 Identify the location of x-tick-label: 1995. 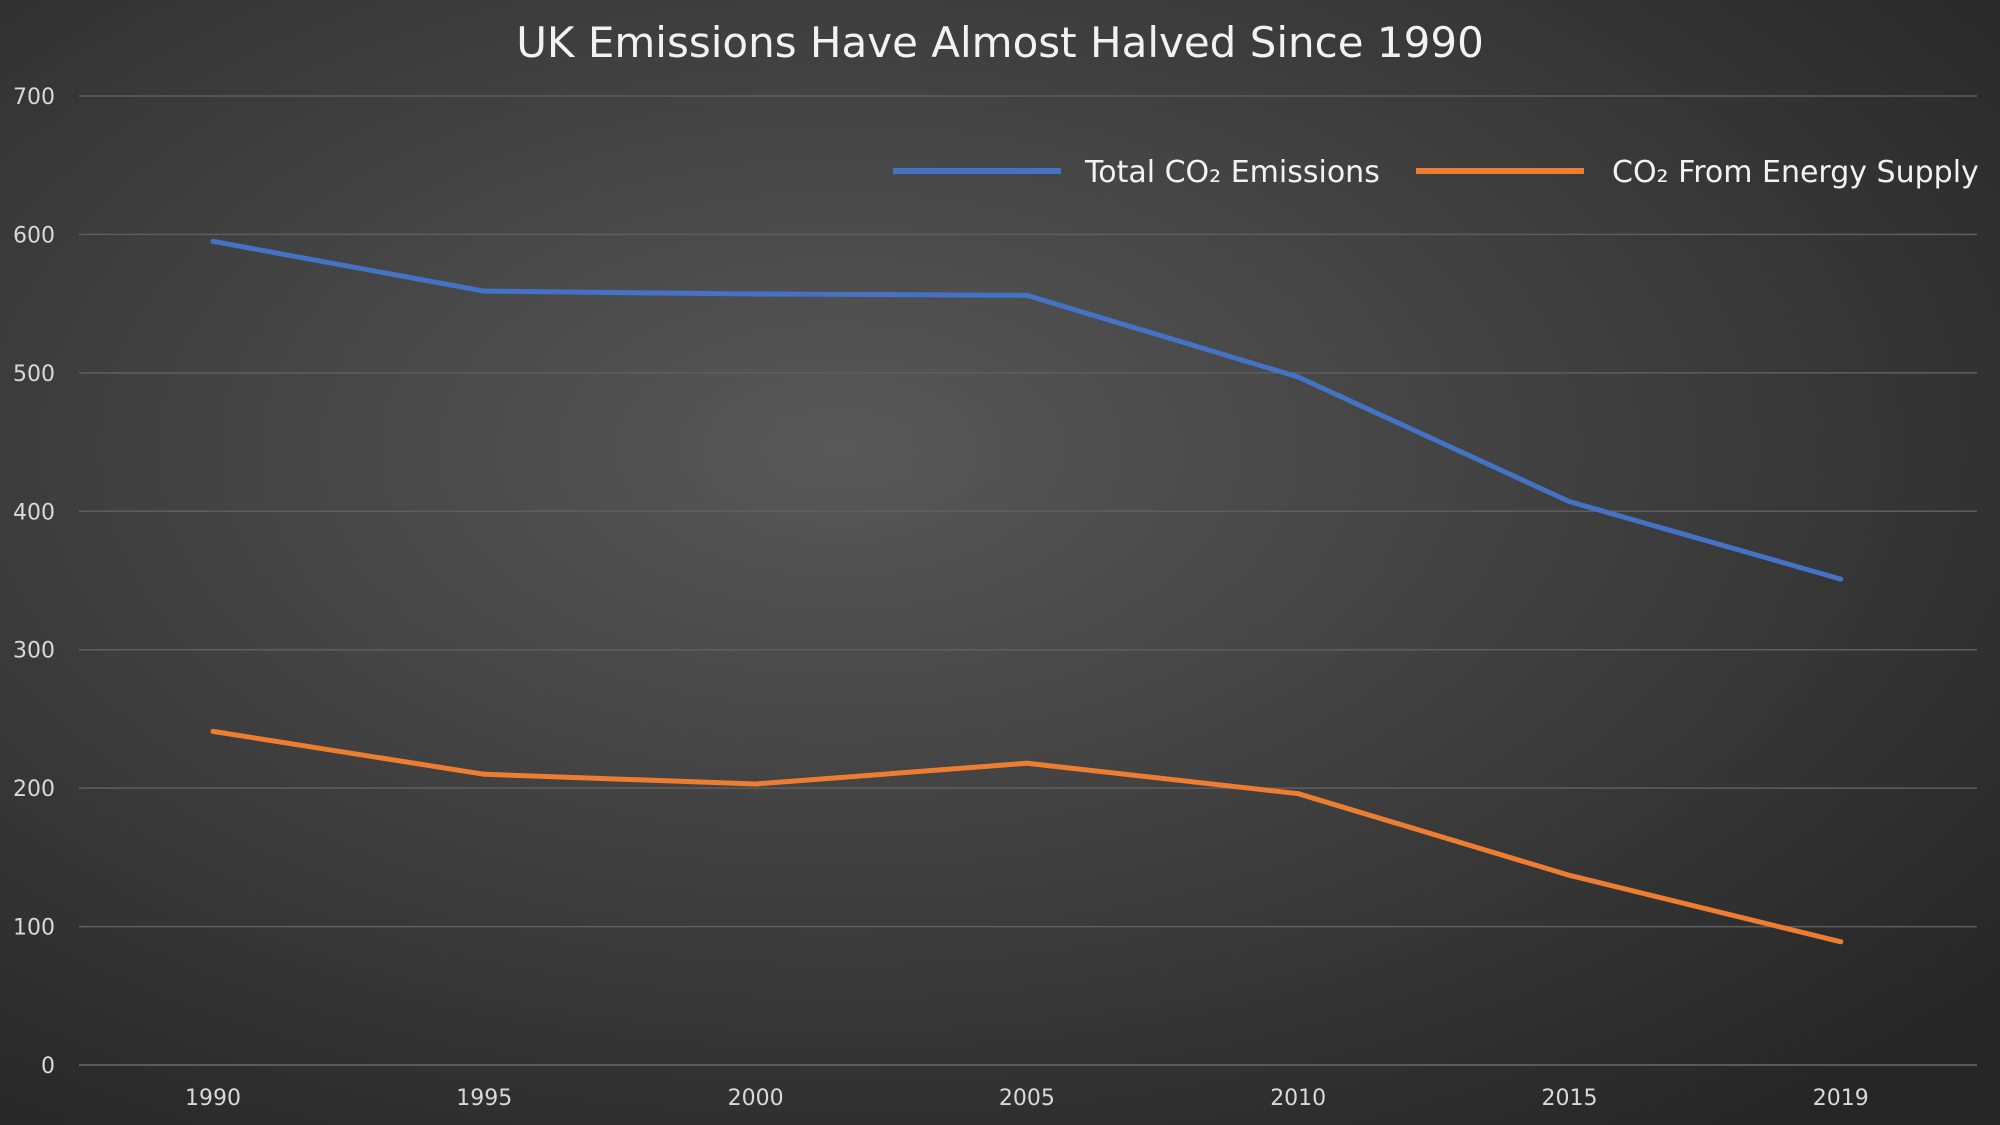
(484, 1098).